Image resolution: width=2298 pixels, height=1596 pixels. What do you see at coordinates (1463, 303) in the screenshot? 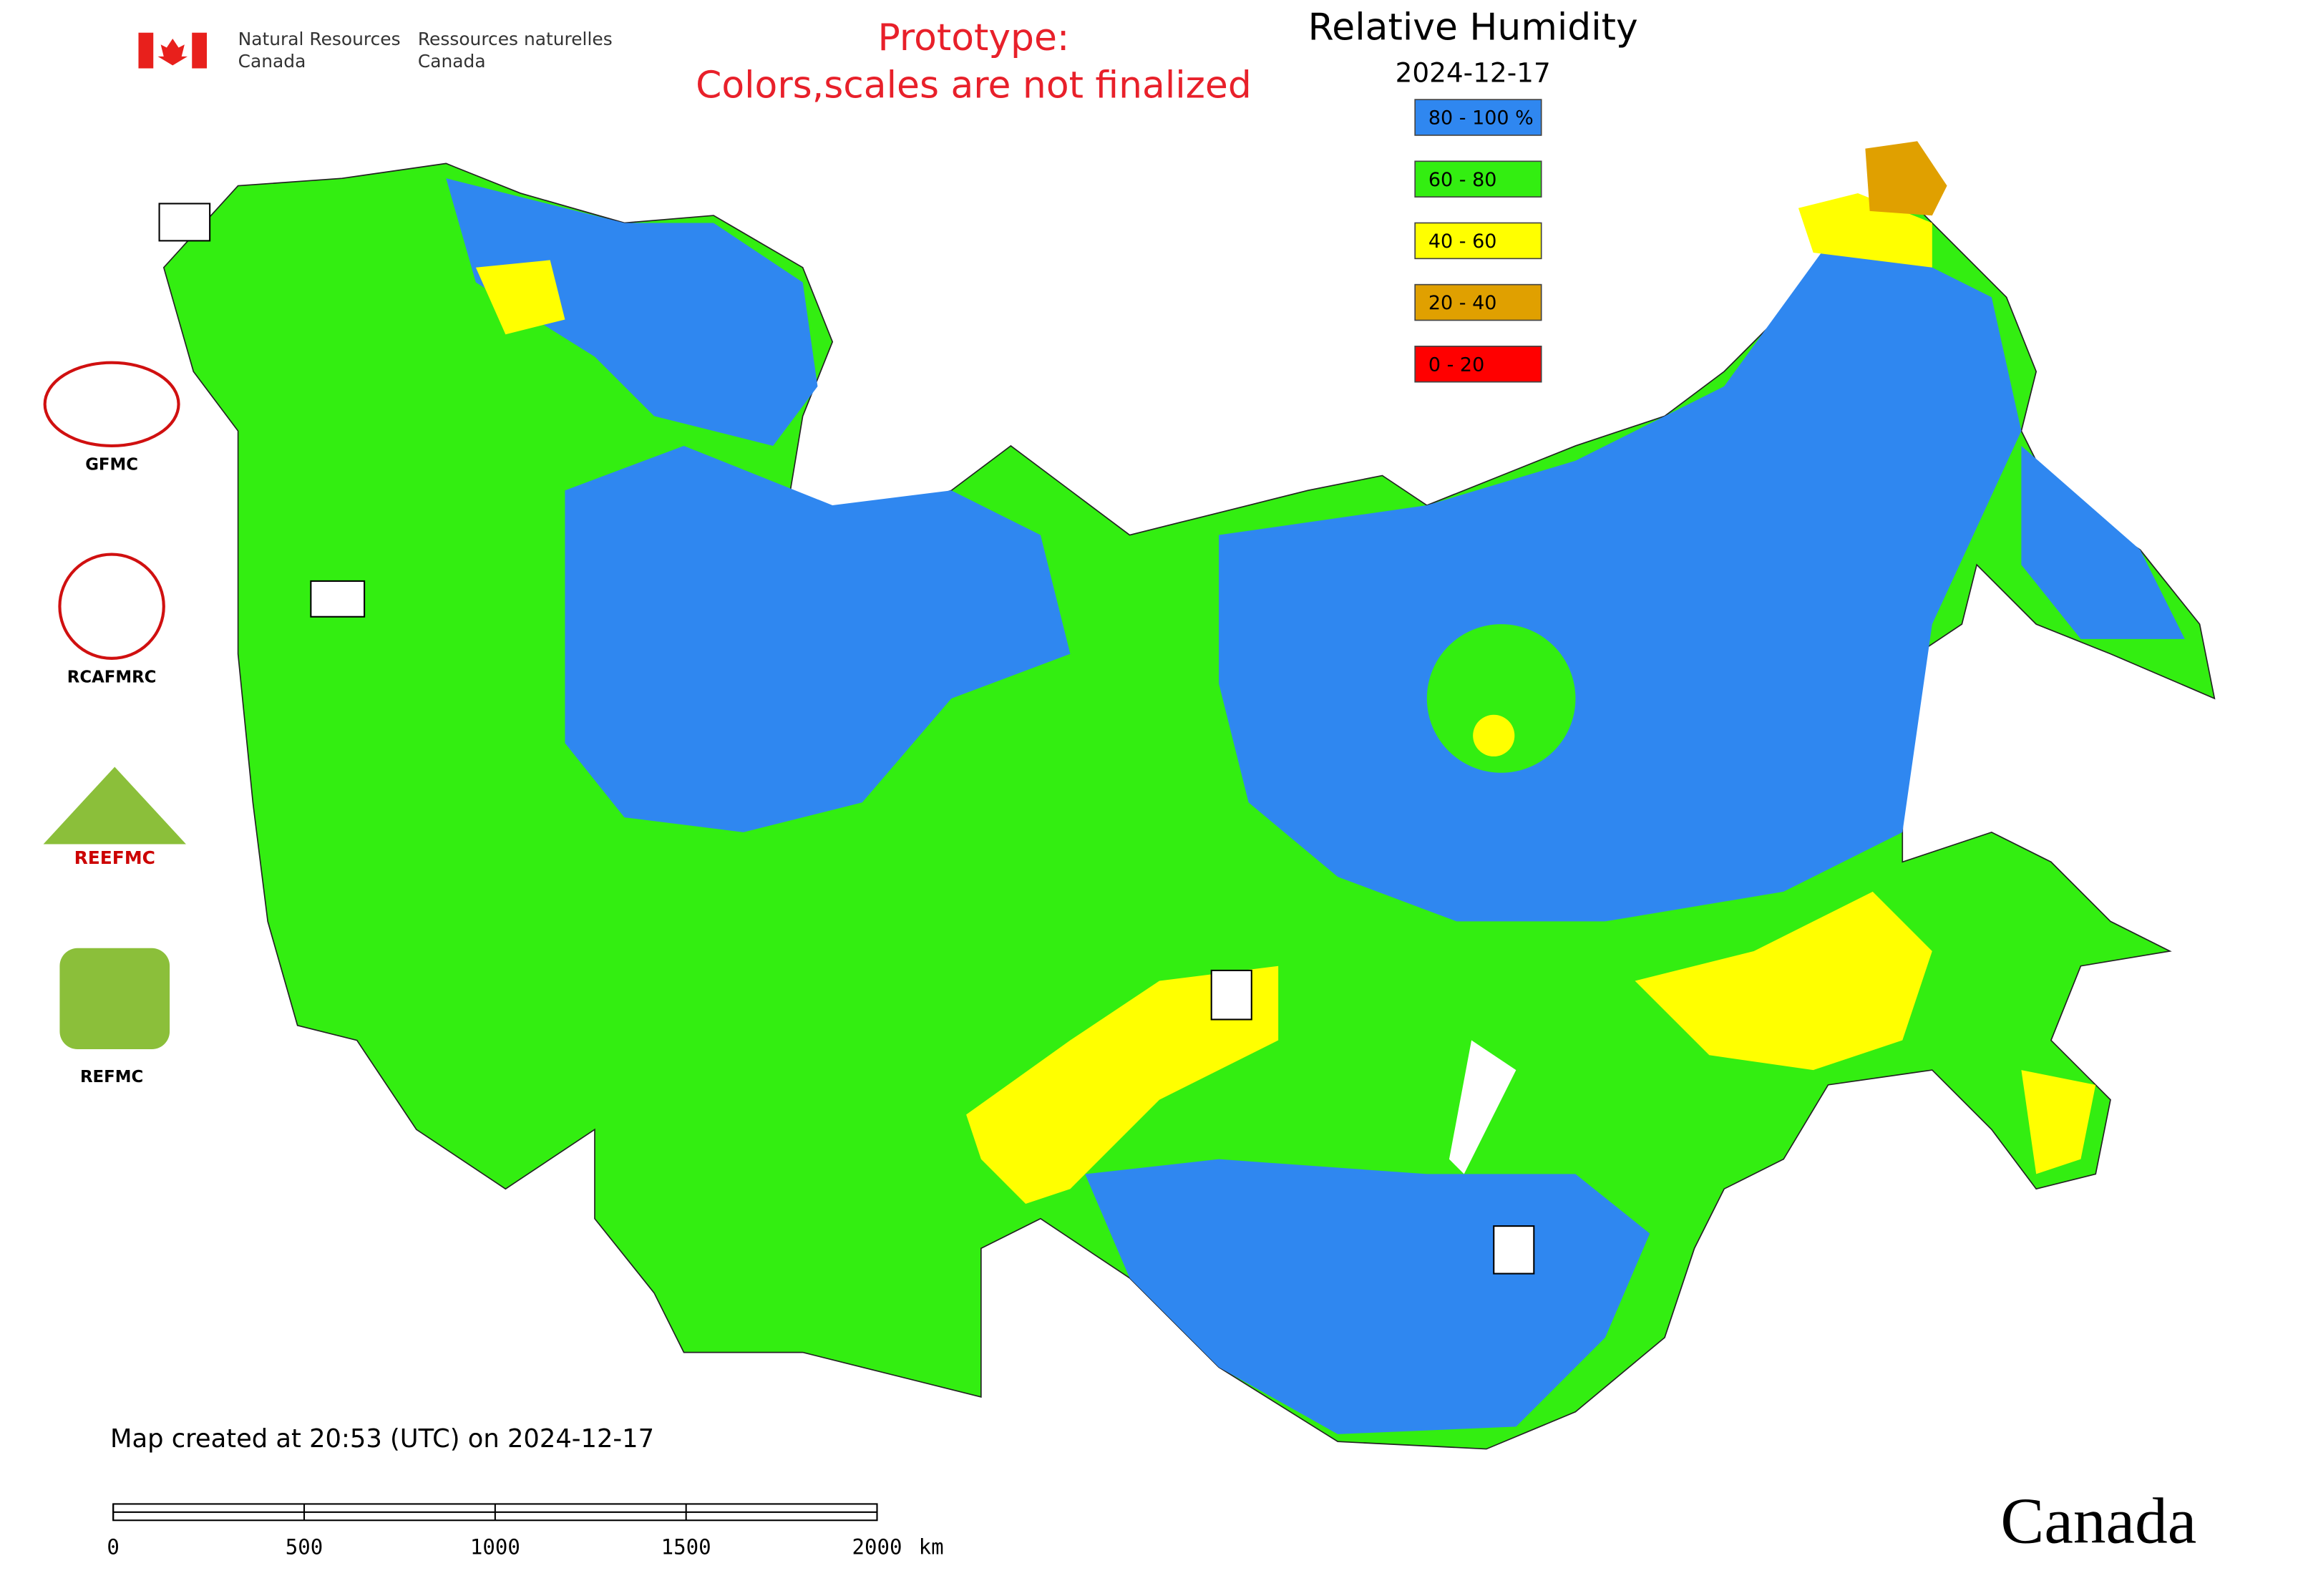
I see `legend-label: 20 - 40` at bounding box center [1463, 303].